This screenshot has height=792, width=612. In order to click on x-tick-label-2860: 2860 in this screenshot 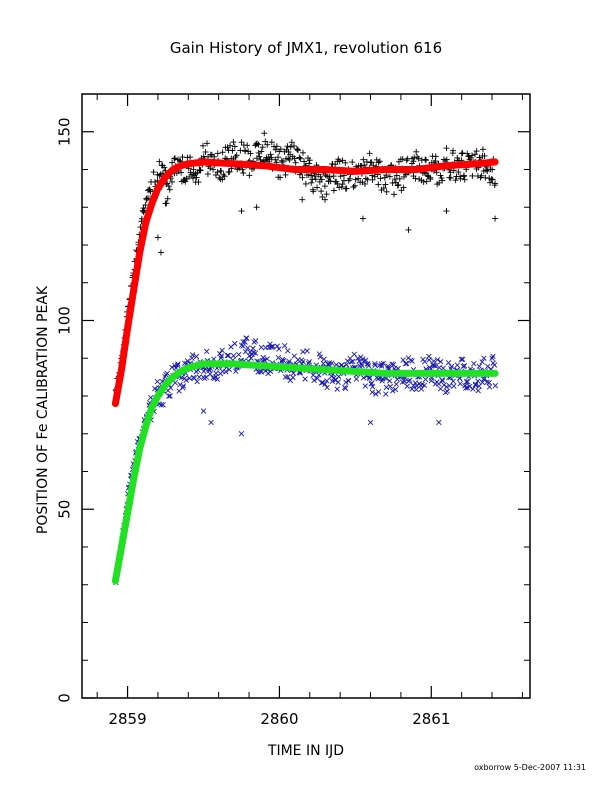, I will do `click(279, 719)`.